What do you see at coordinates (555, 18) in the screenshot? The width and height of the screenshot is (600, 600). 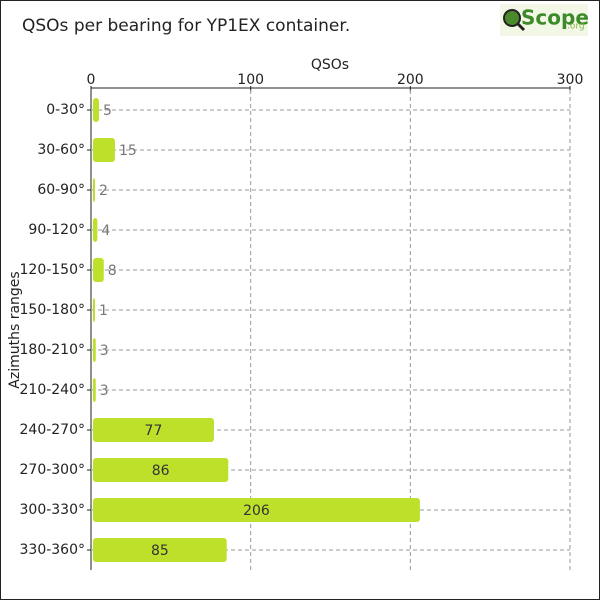 I see `logo-text: Scope` at bounding box center [555, 18].